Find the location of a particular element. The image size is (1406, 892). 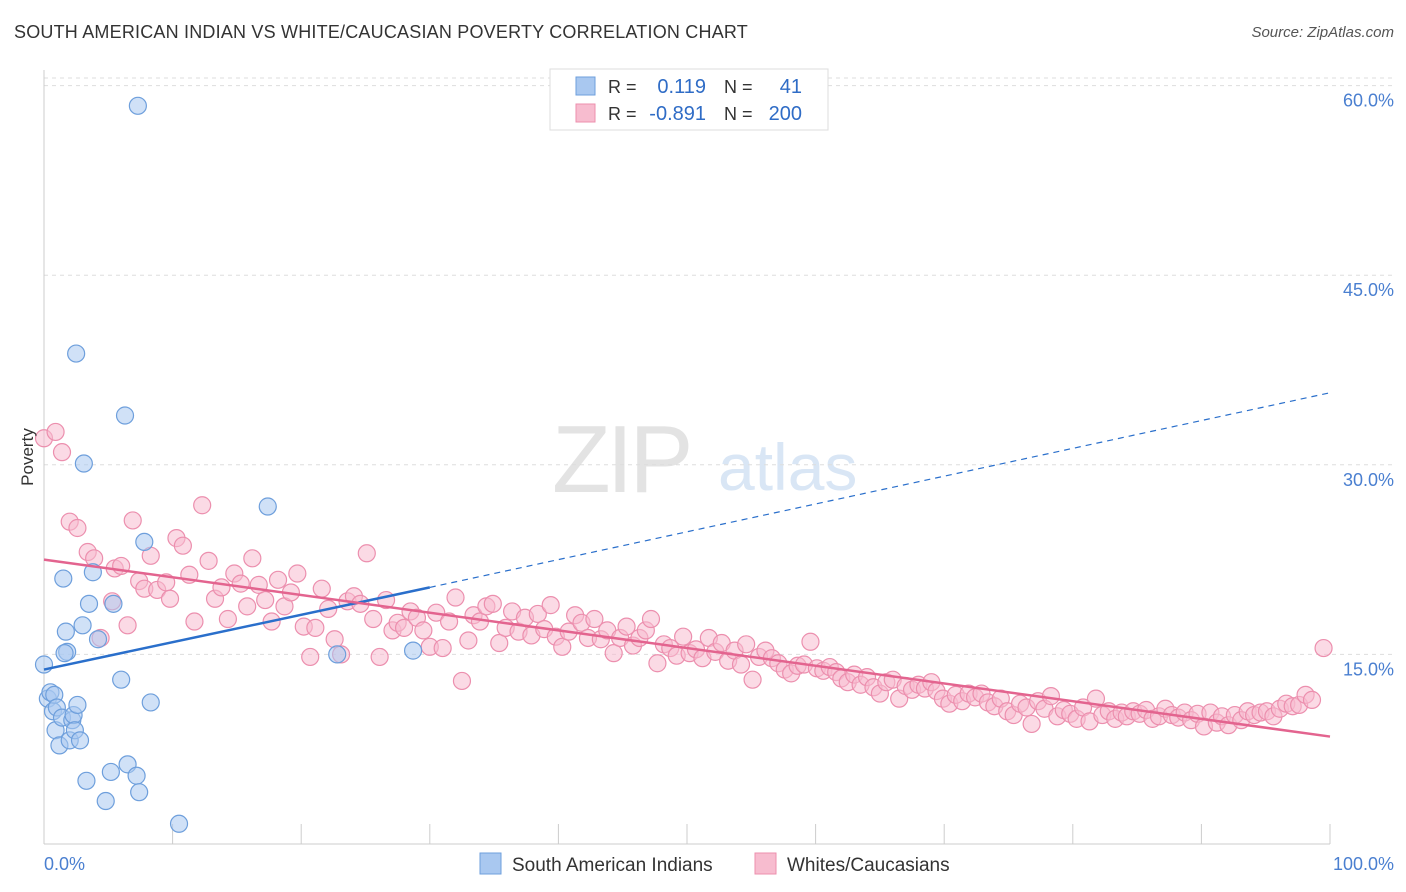

legend-n-value-pink: 200 is located at coordinates (785, 114).